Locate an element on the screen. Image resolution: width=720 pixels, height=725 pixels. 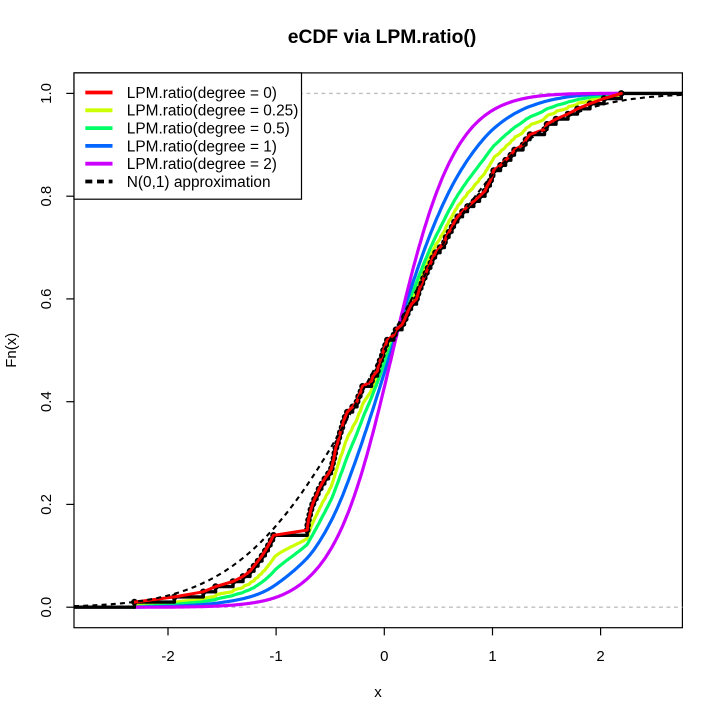
svg-text: 0.4 is located at coordinates (46, 401).